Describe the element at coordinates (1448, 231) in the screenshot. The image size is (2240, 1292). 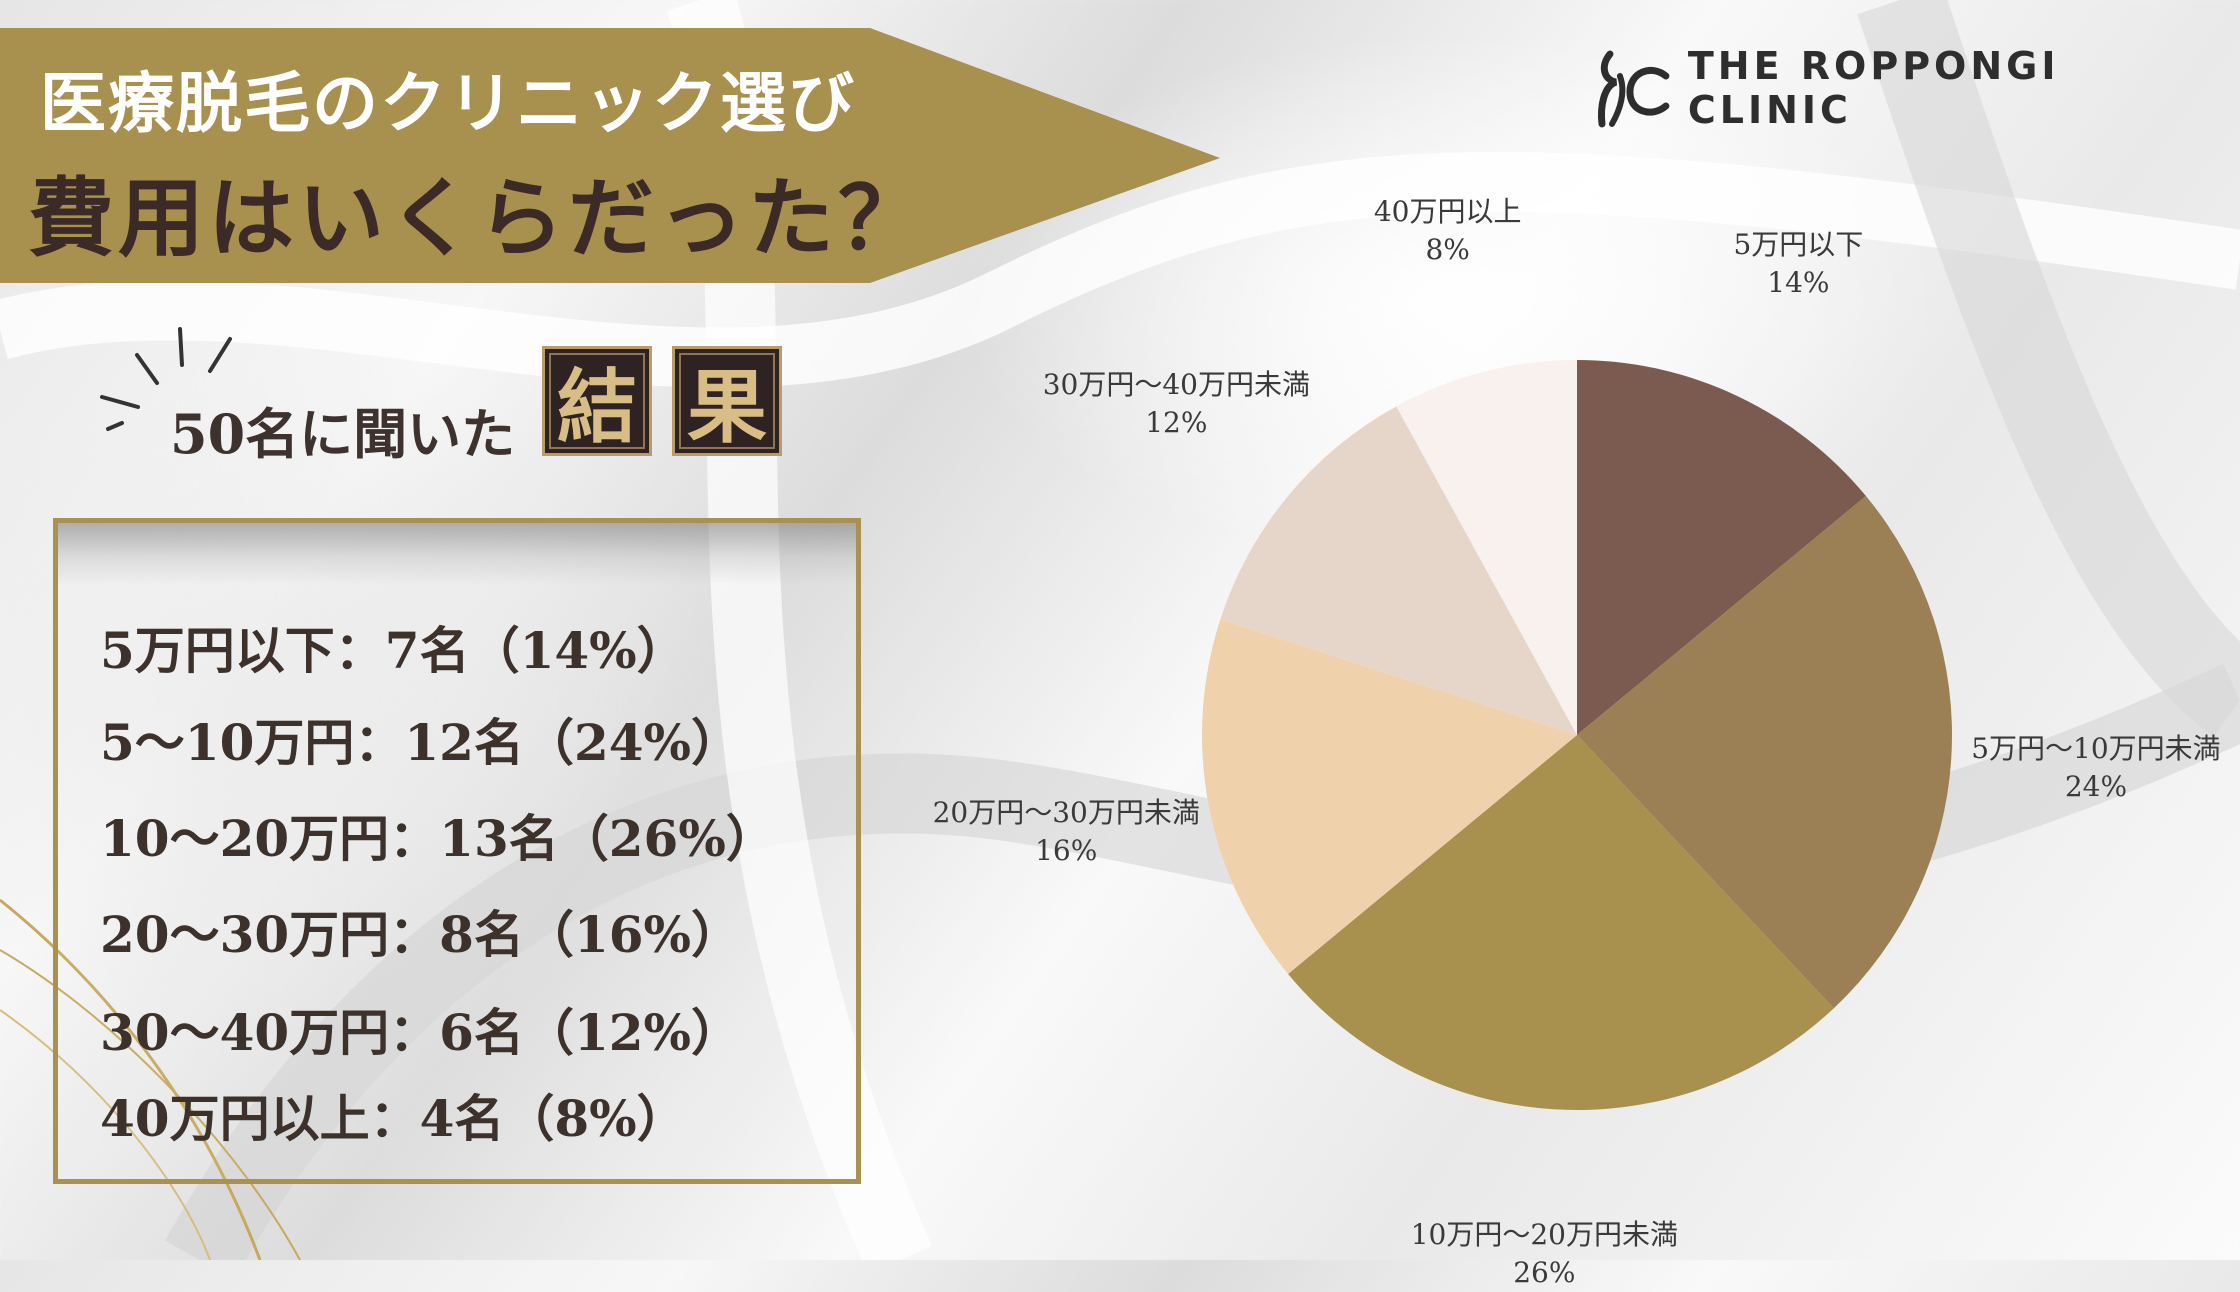
I see `pie-slice-label: 40万円以上 8%` at that location.